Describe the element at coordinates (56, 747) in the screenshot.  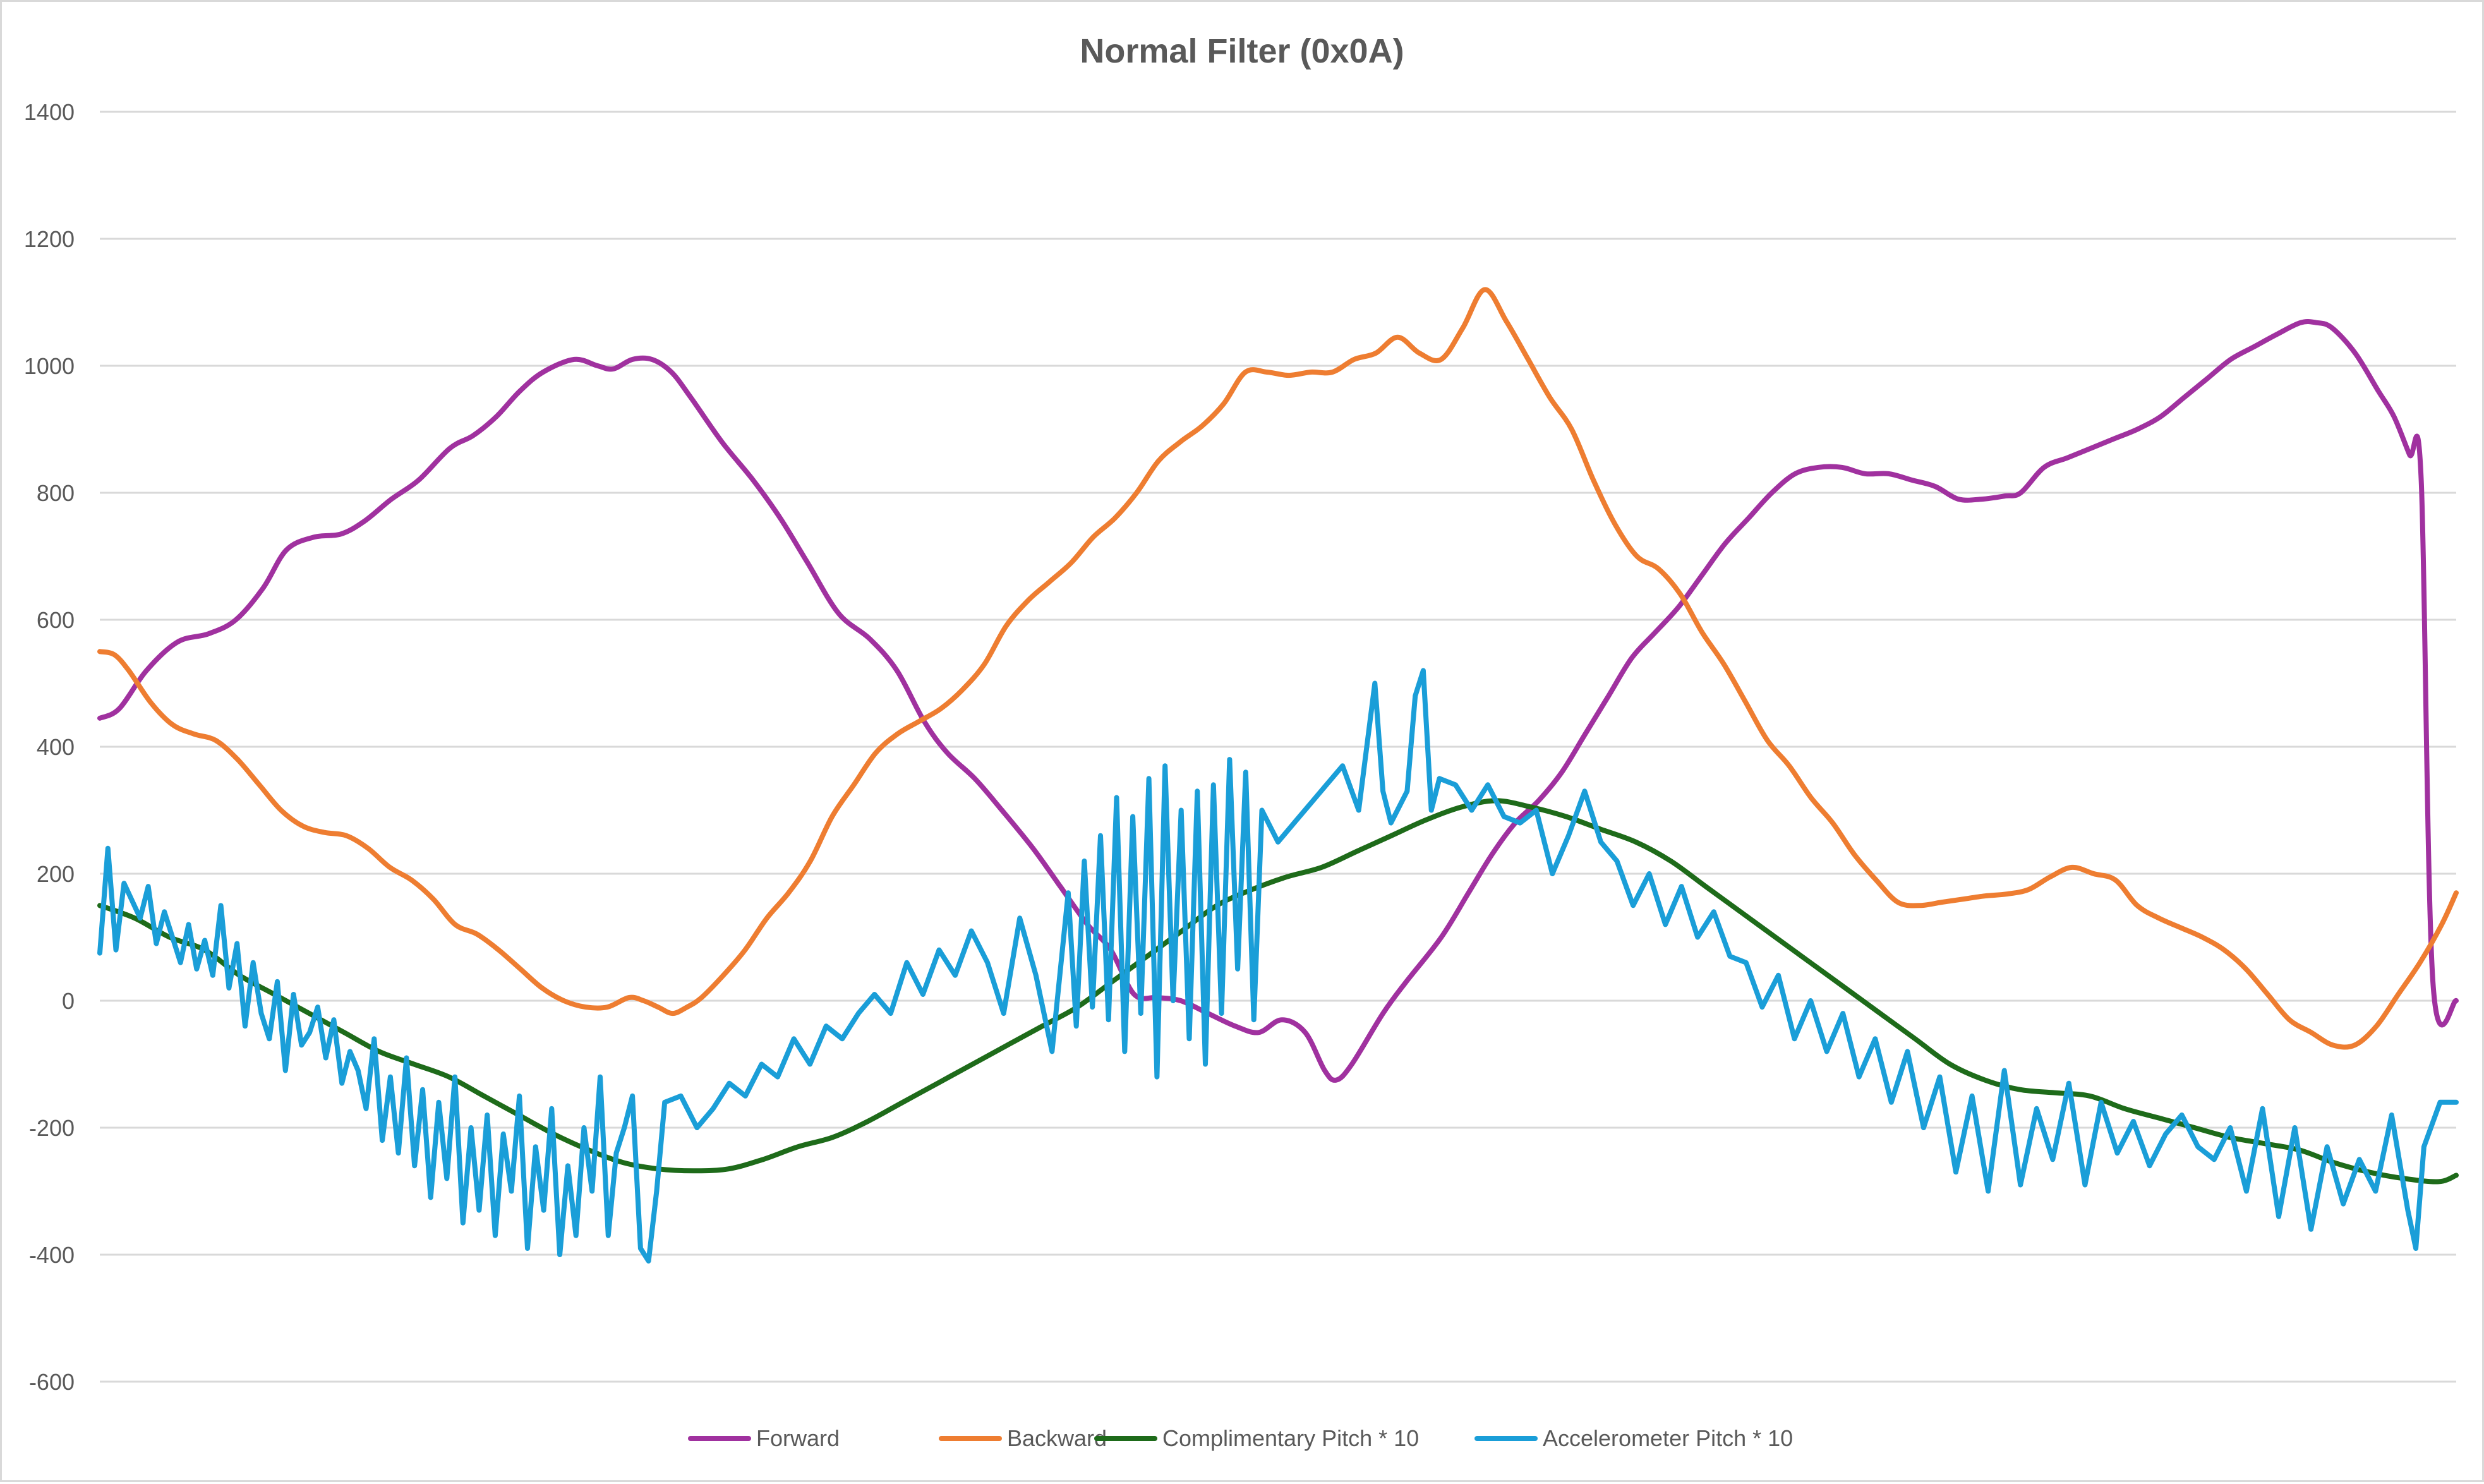
I see `y-tick-label: 400` at that location.